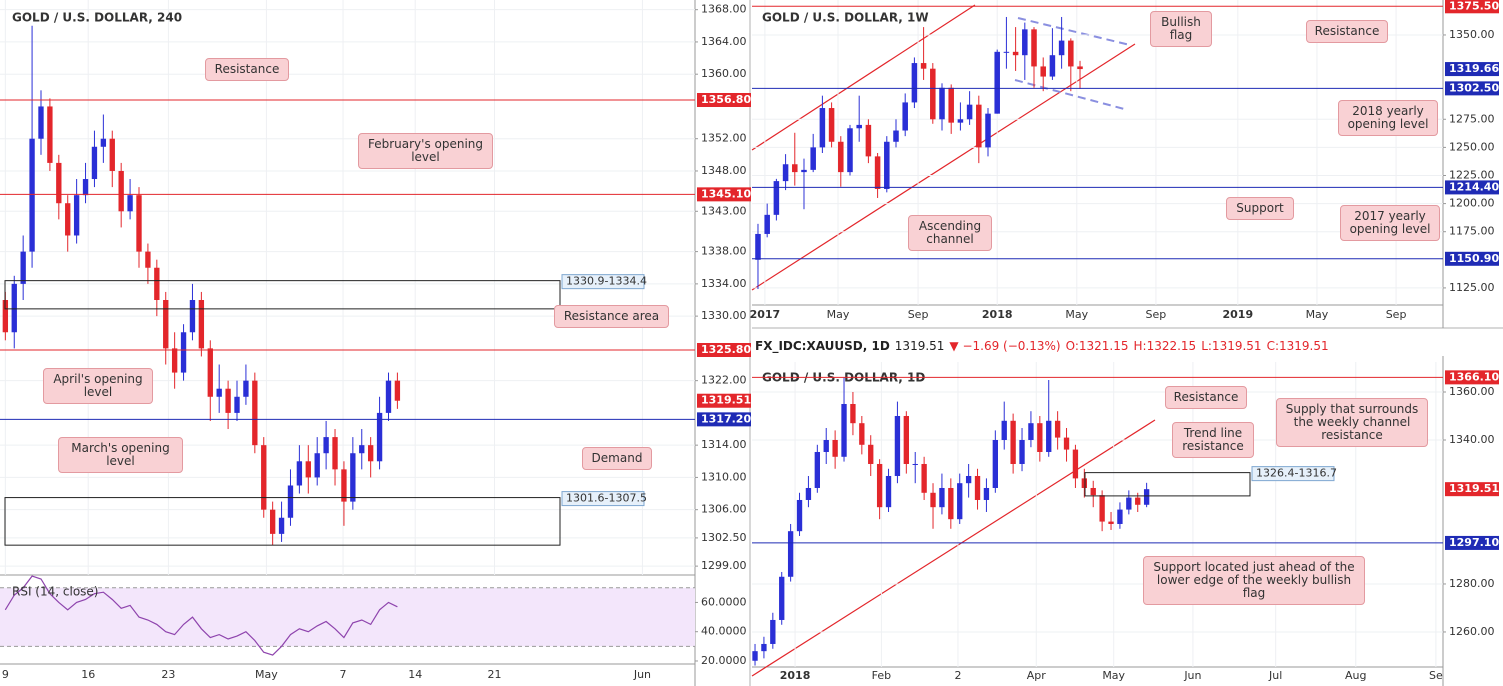  I want to click on callout-text: Resistance area, so click(611, 316).